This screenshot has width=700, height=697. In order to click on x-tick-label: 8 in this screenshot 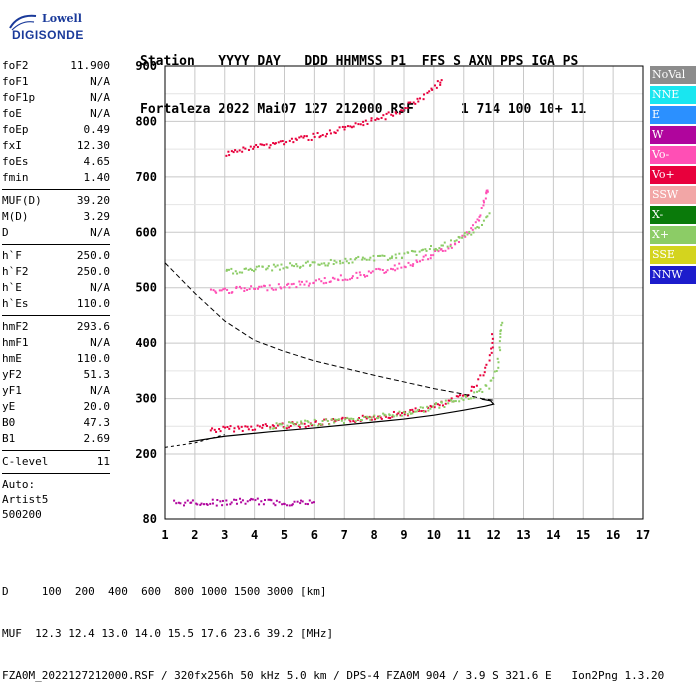, I will do `click(374, 535)`.